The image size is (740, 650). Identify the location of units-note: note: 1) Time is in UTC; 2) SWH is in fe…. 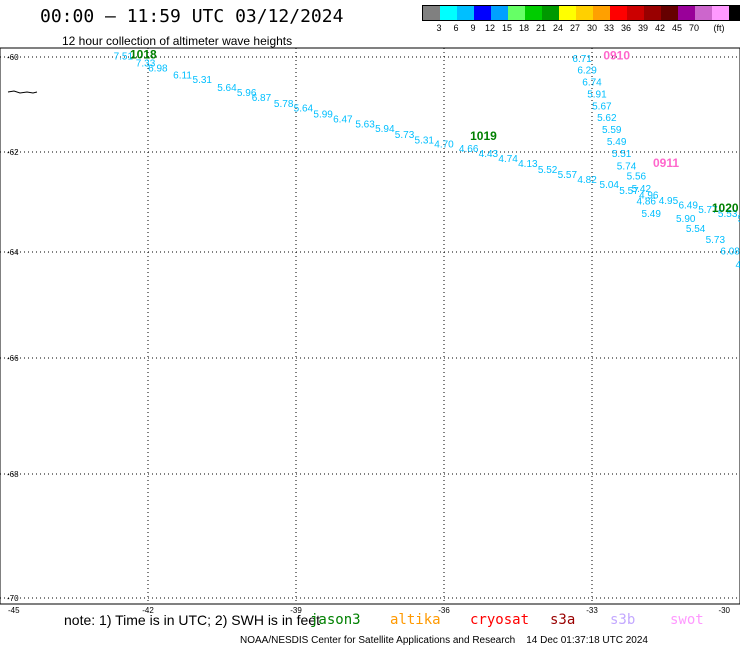
(192, 620).